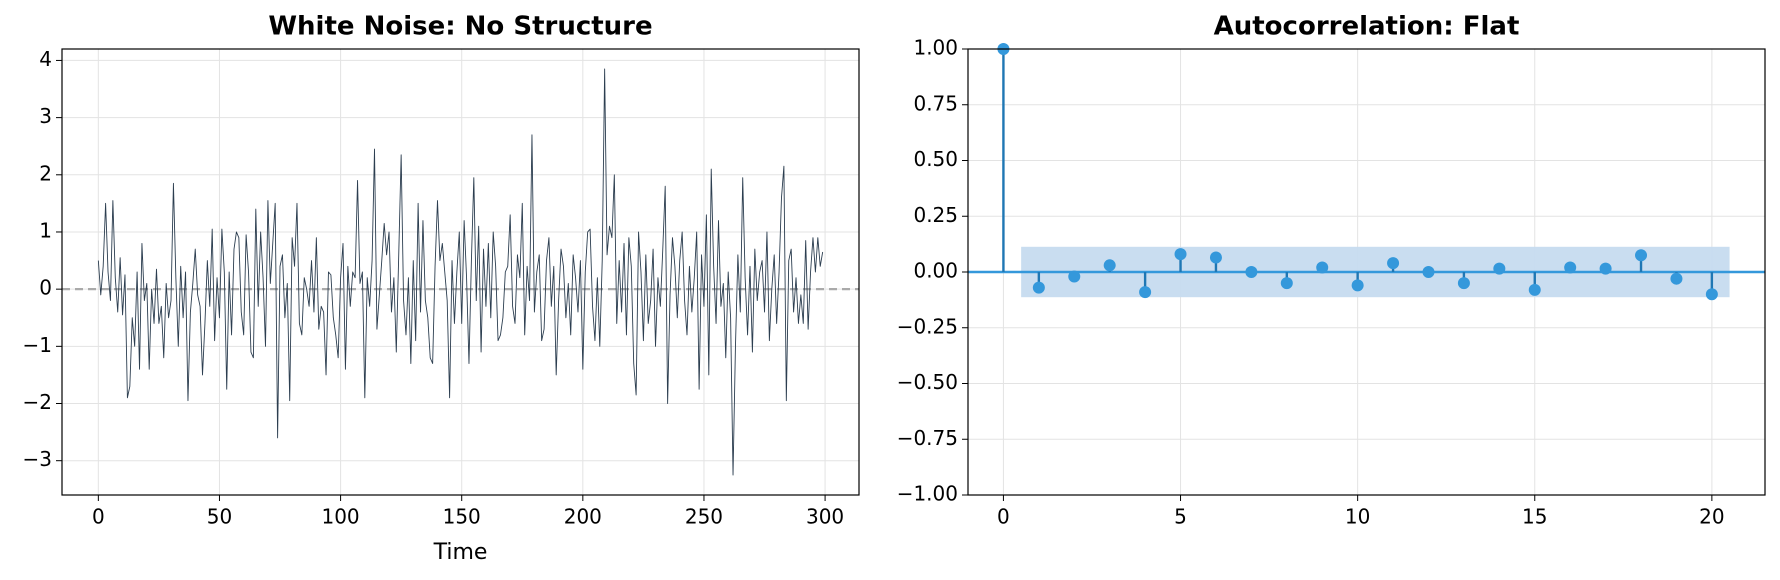  Describe the element at coordinates (935, 271) in the screenshot. I see `y-tick-label: 0.00` at that location.